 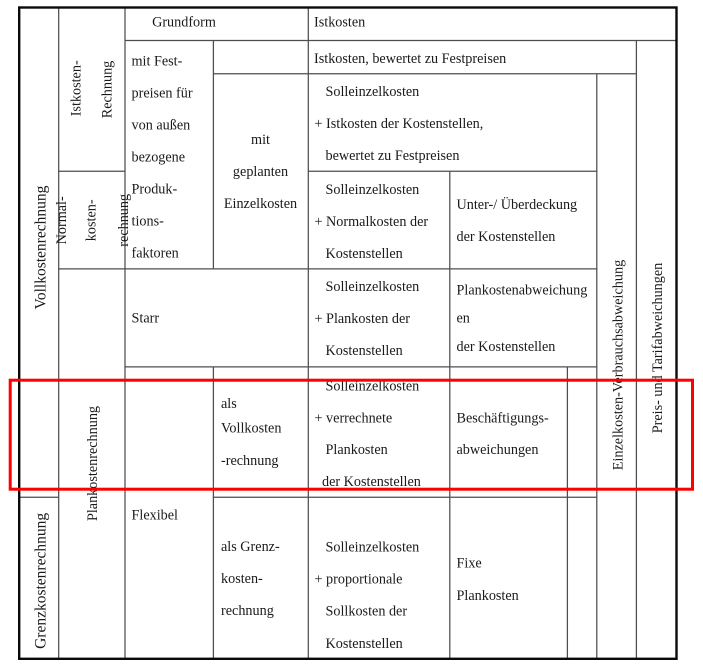 What do you see at coordinates (619, 365) in the screenshot?
I see `svg-text:Einzelkosten-Verbrauchsabweich: Einzelkosten-Verbrauchsabweichung` at bounding box center [619, 365].